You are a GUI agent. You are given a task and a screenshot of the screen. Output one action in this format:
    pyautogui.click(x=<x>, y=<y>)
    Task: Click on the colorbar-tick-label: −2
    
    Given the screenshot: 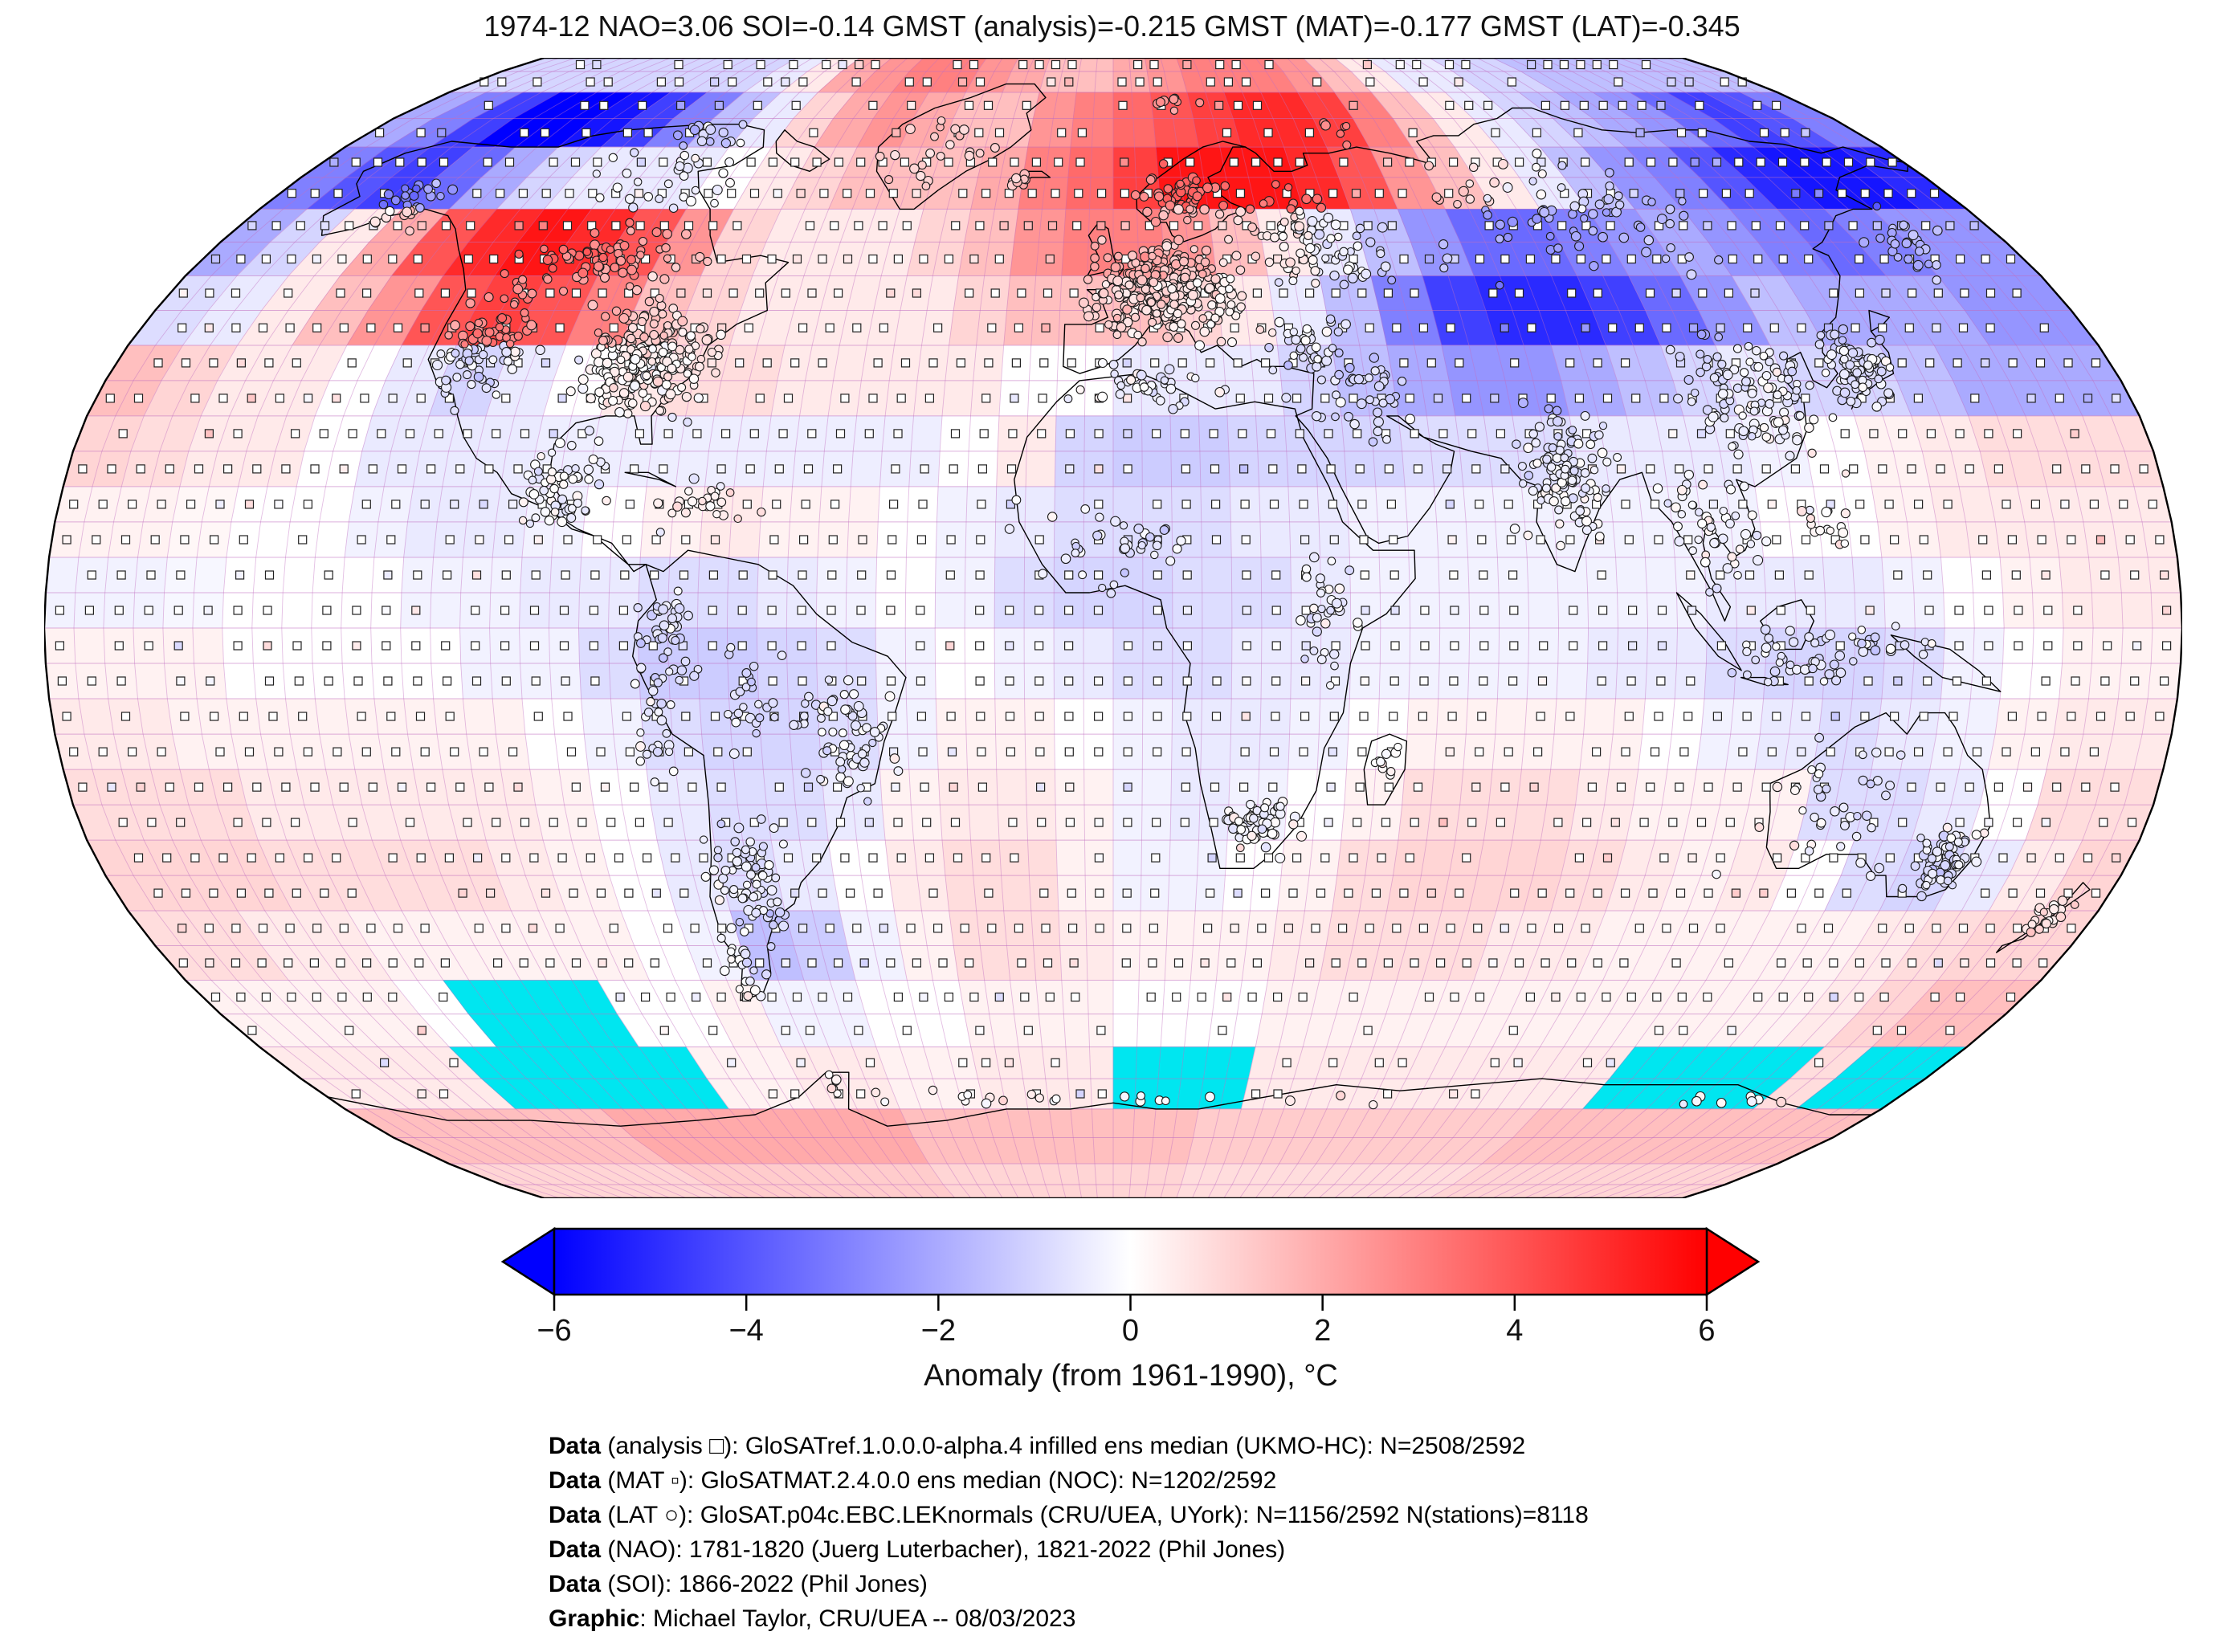 What is the action you would take?
    pyautogui.click(x=938, y=1331)
    